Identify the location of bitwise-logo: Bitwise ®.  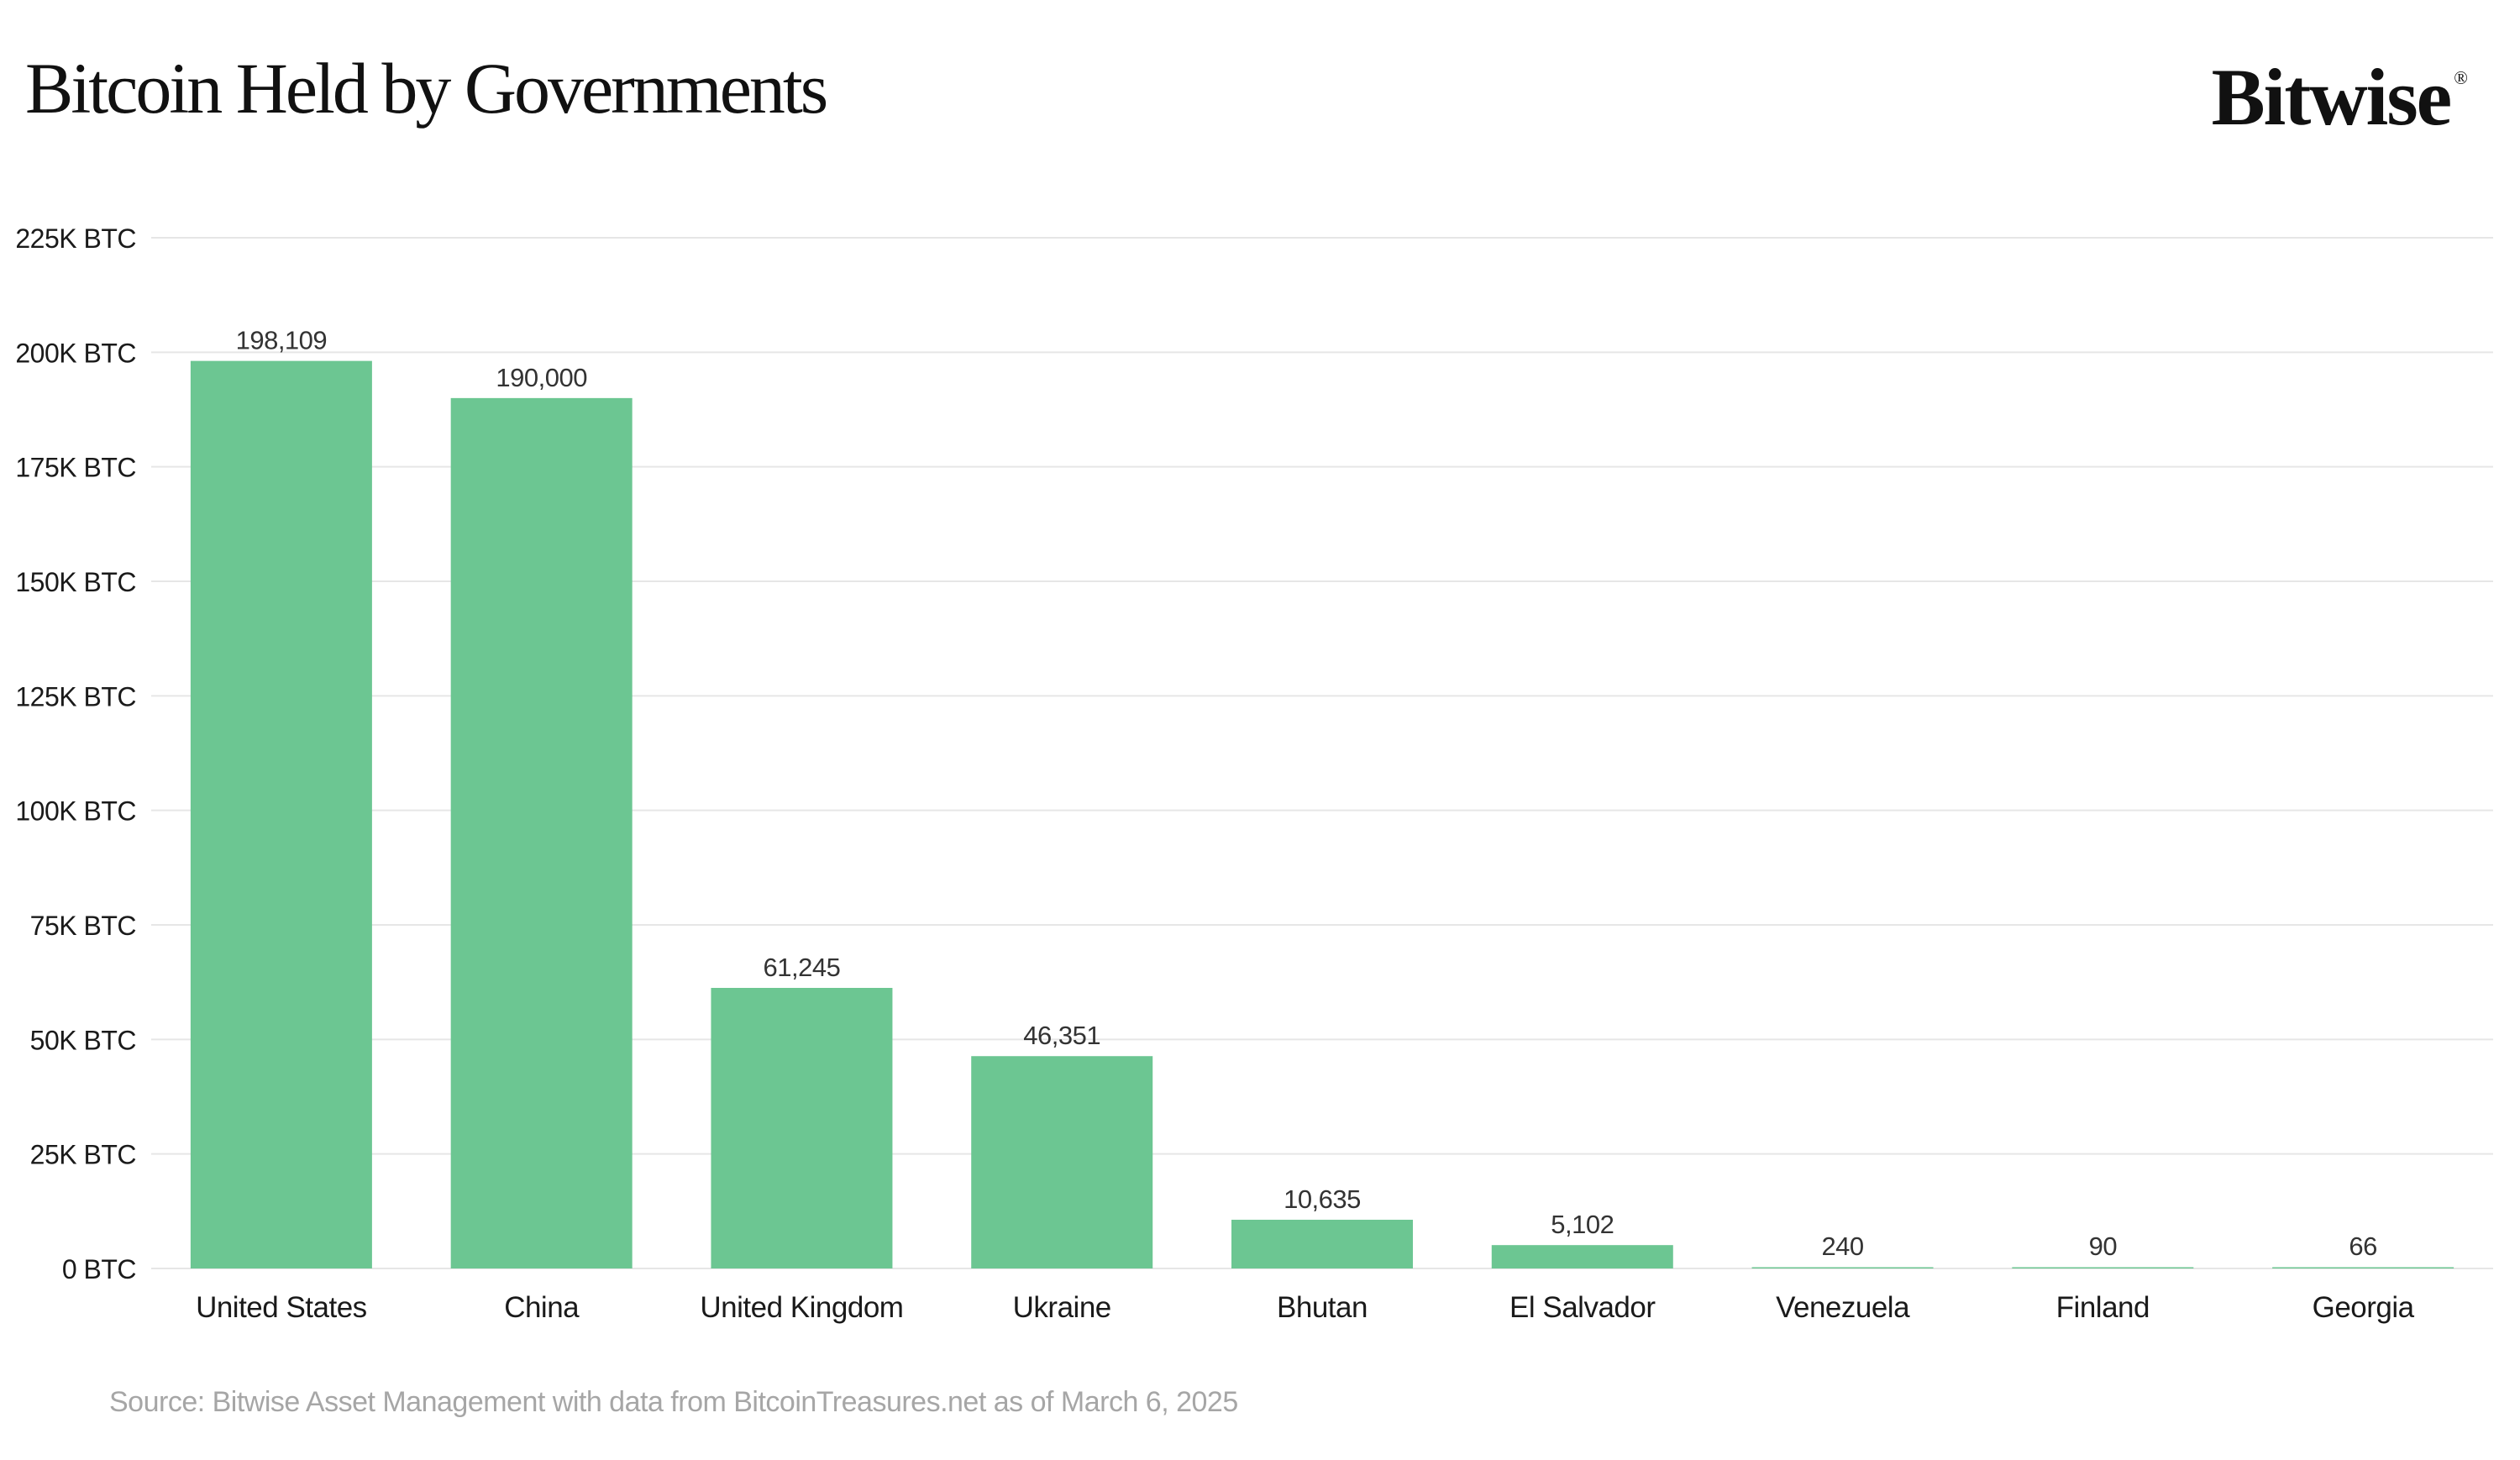
(2340, 97).